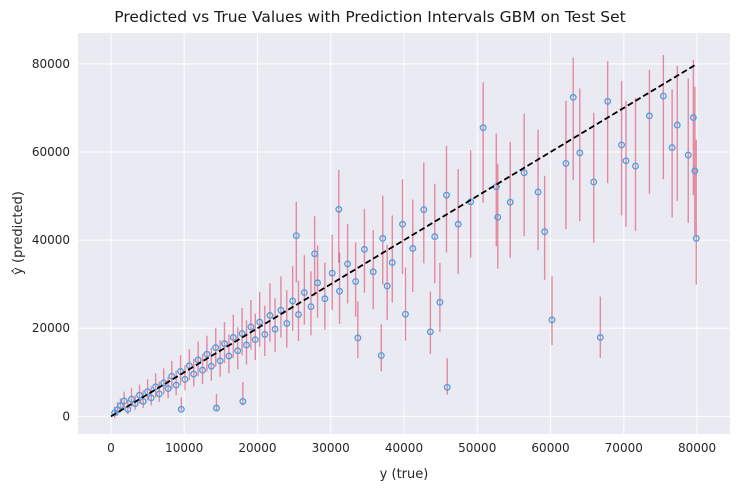 This screenshot has height=490, width=740. Describe the element at coordinates (18, 233) in the screenshot. I see `y-axis-label: ŷ (predicted)` at that location.